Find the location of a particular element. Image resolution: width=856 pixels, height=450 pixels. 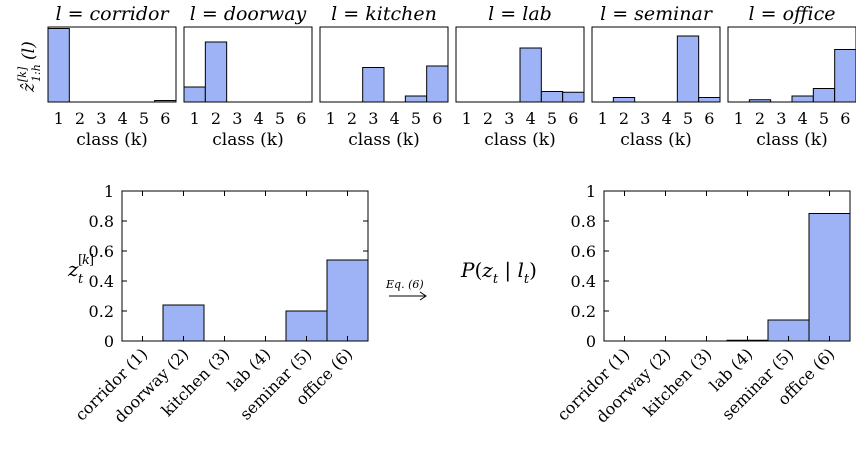

panel-lab: l = lab 1 2 3 4 5 6 class (k) is located at coordinates (520, 76).